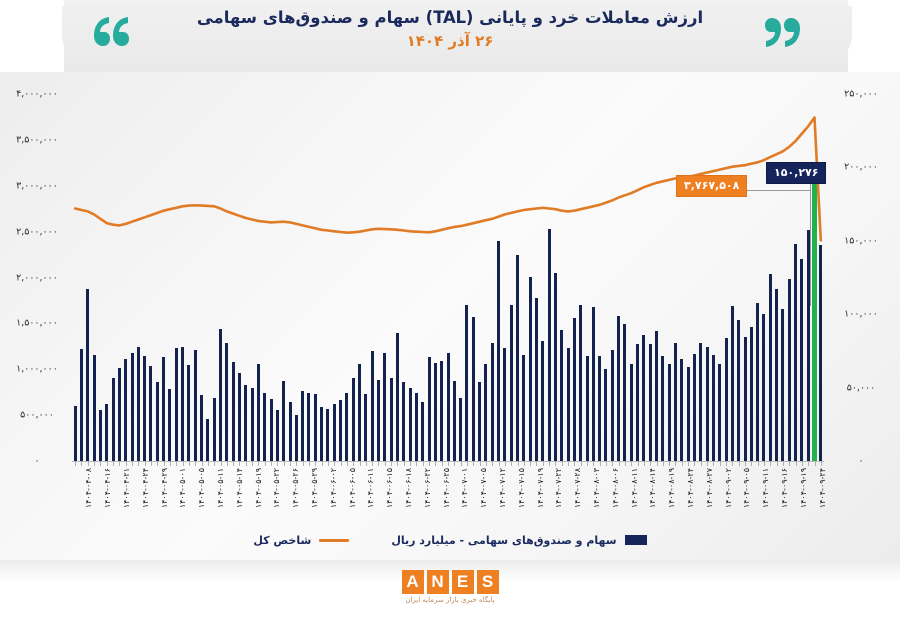 The image size is (900, 623). Describe the element at coordinates (861, 94) in the screenshot. I see `y-tick-label-right: ۲۵۰,۰۰۰` at that location.